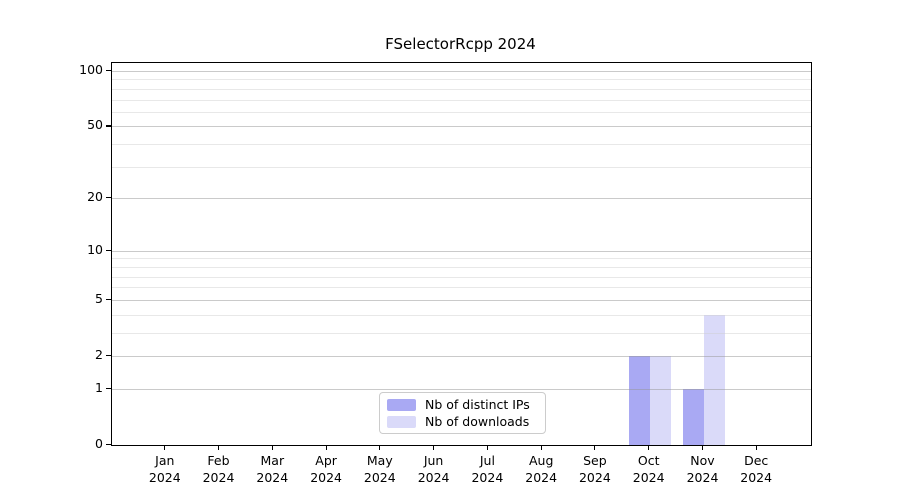  Describe the element at coordinates (272, 469) in the screenshot. I see `x-tick-label: Mar 2024` at that location.